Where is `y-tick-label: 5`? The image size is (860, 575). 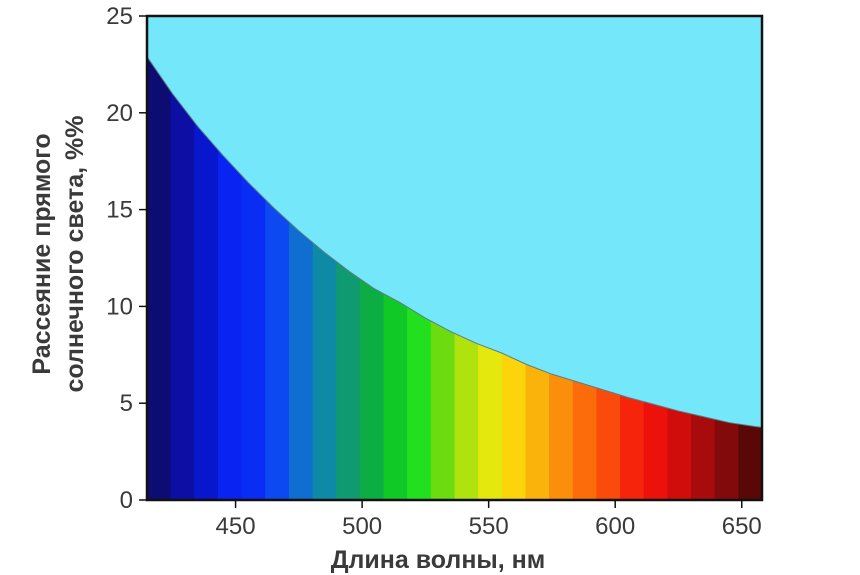
y-tick-label: 5 is located at coordinates (126, 403).